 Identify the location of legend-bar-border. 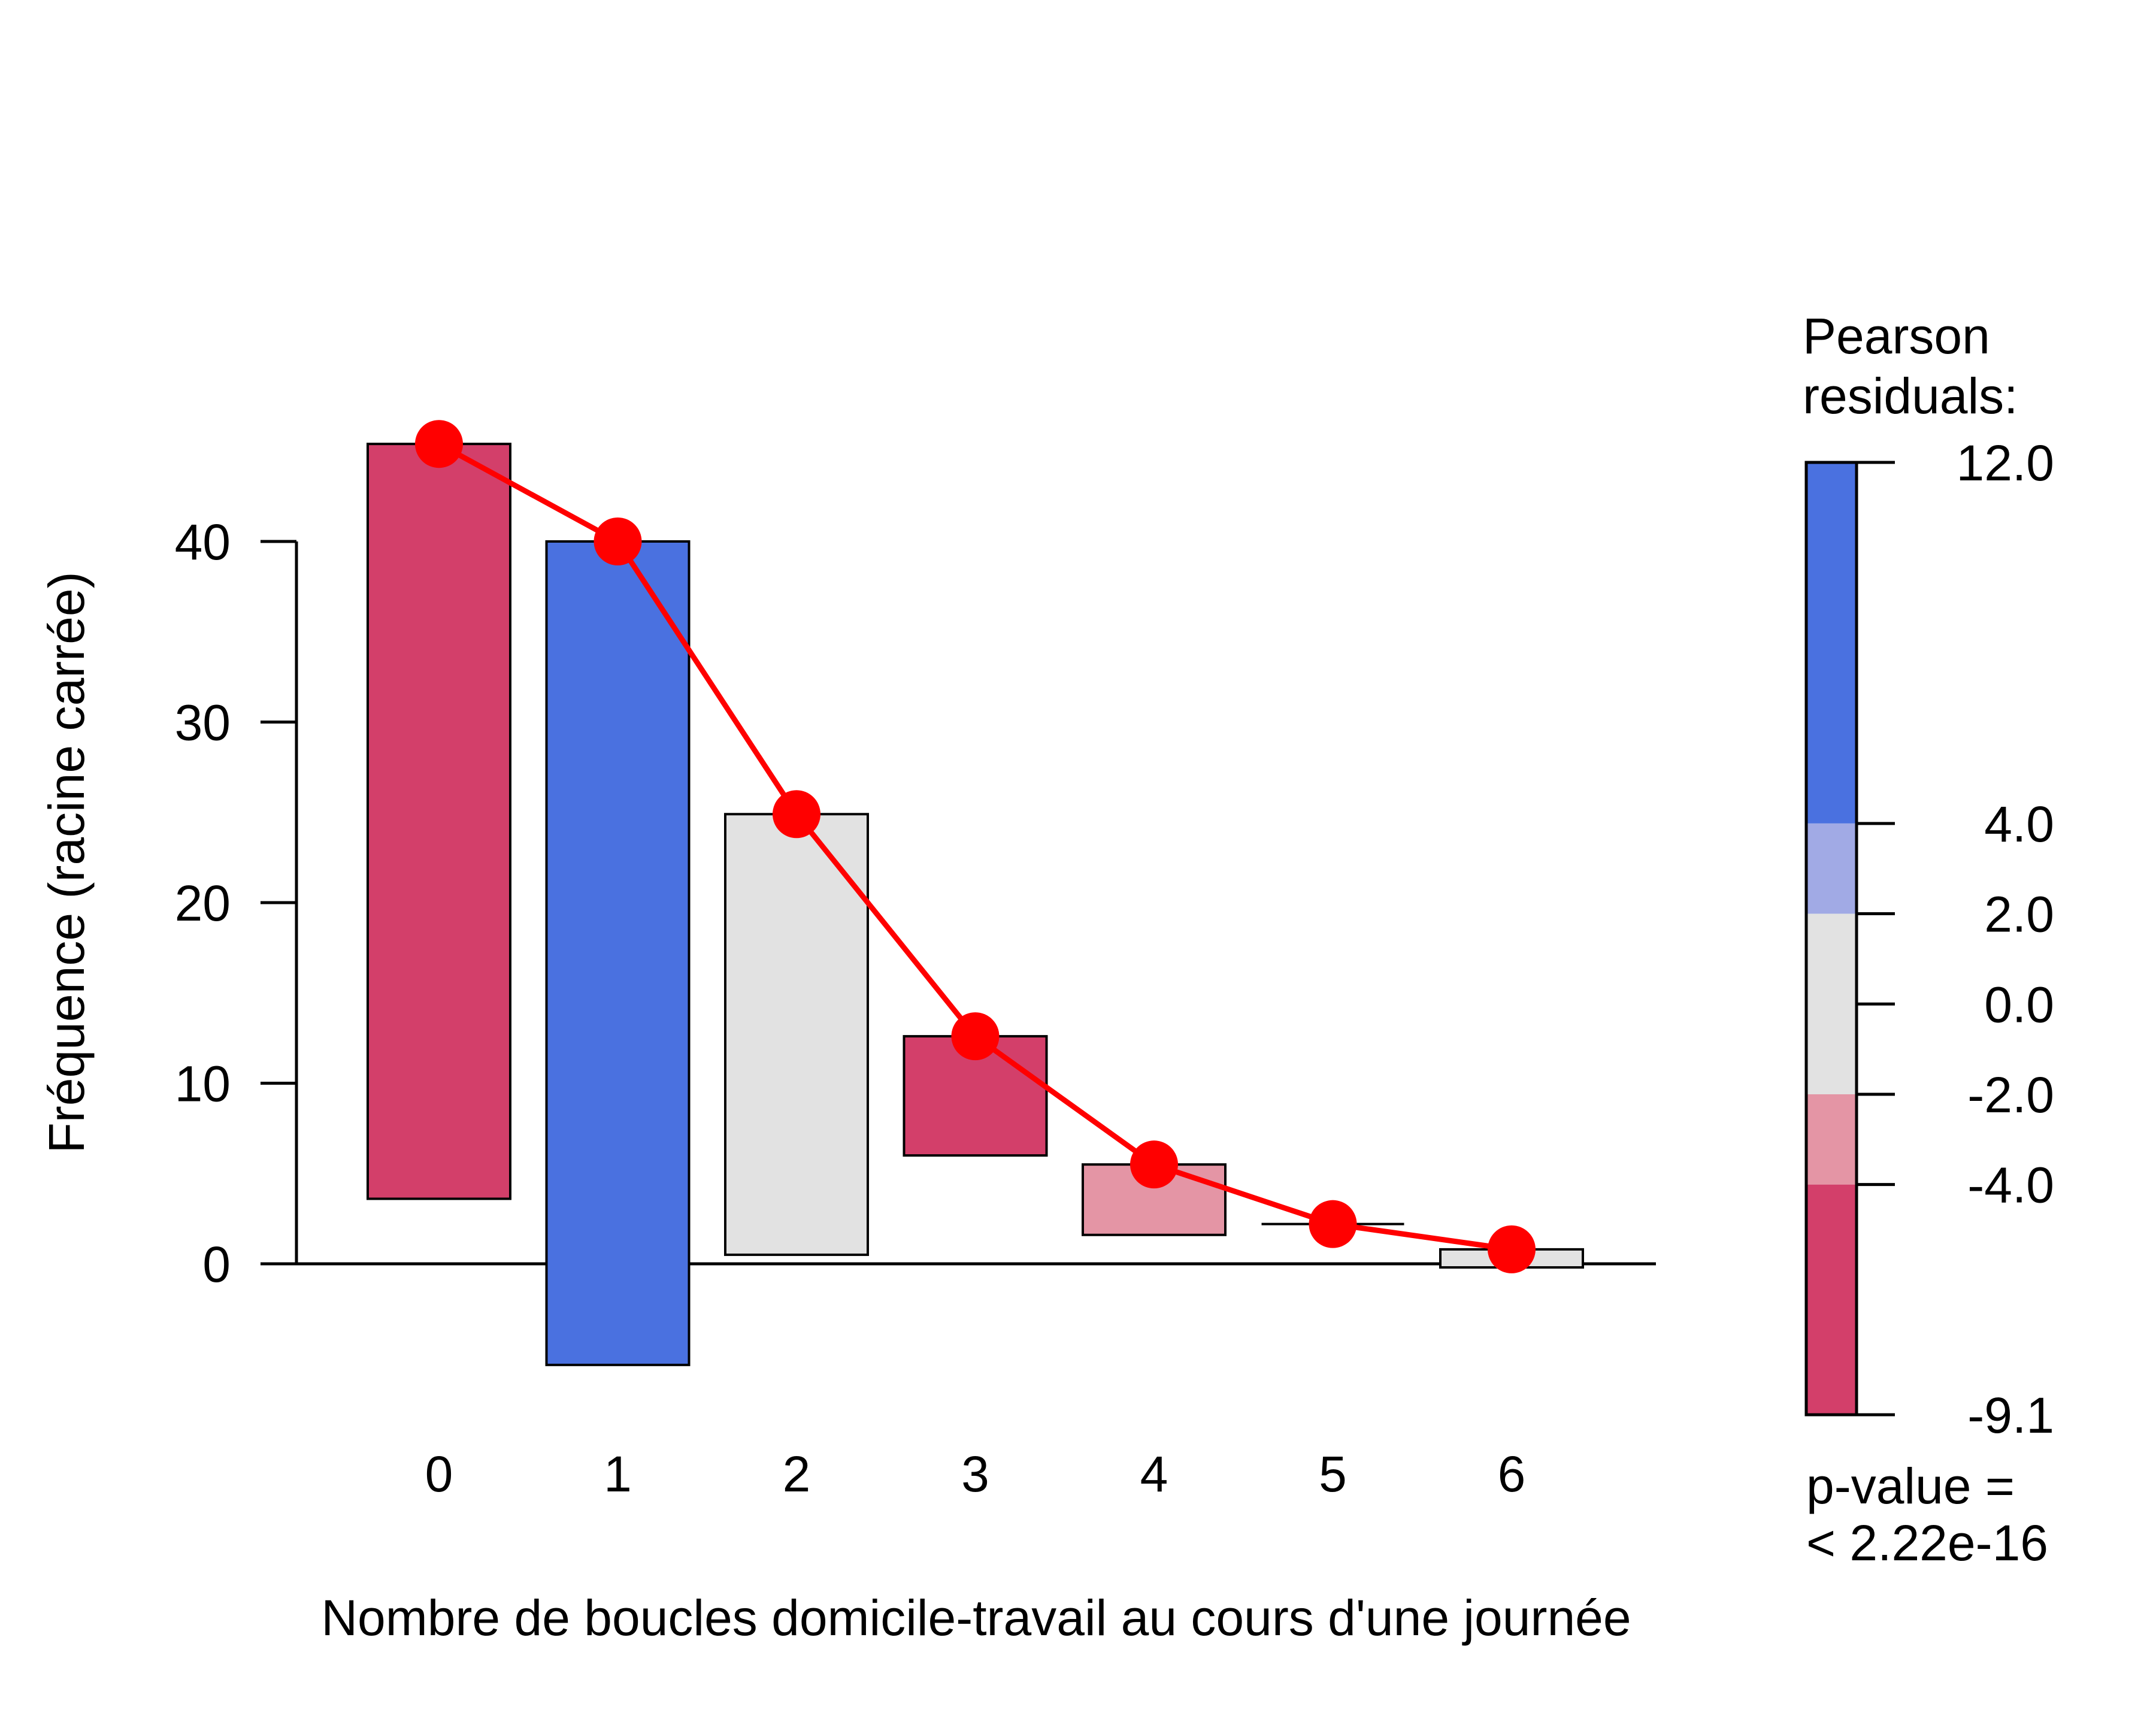
(1831, 939).